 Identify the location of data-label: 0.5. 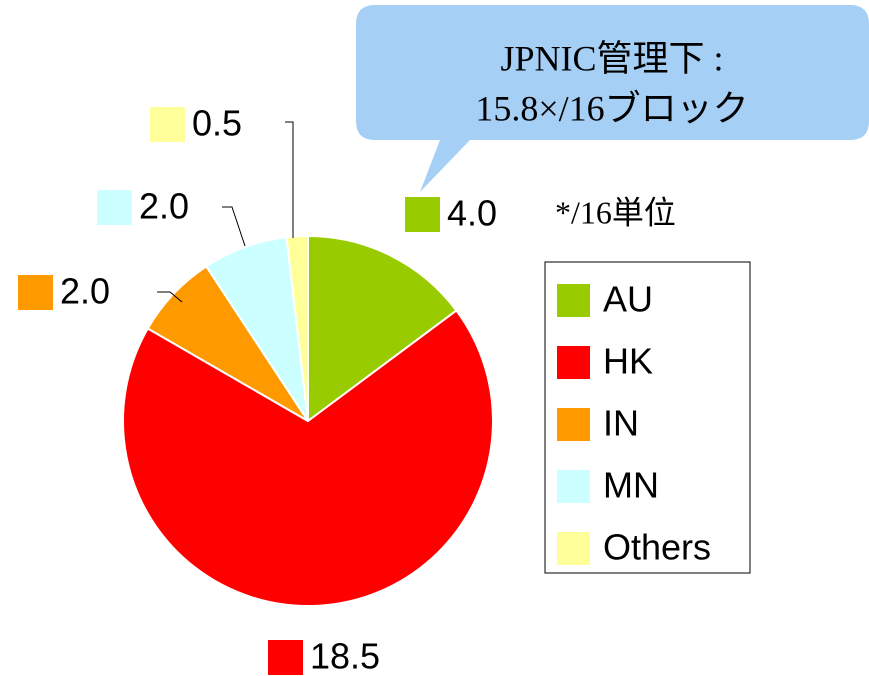
(217, 123).